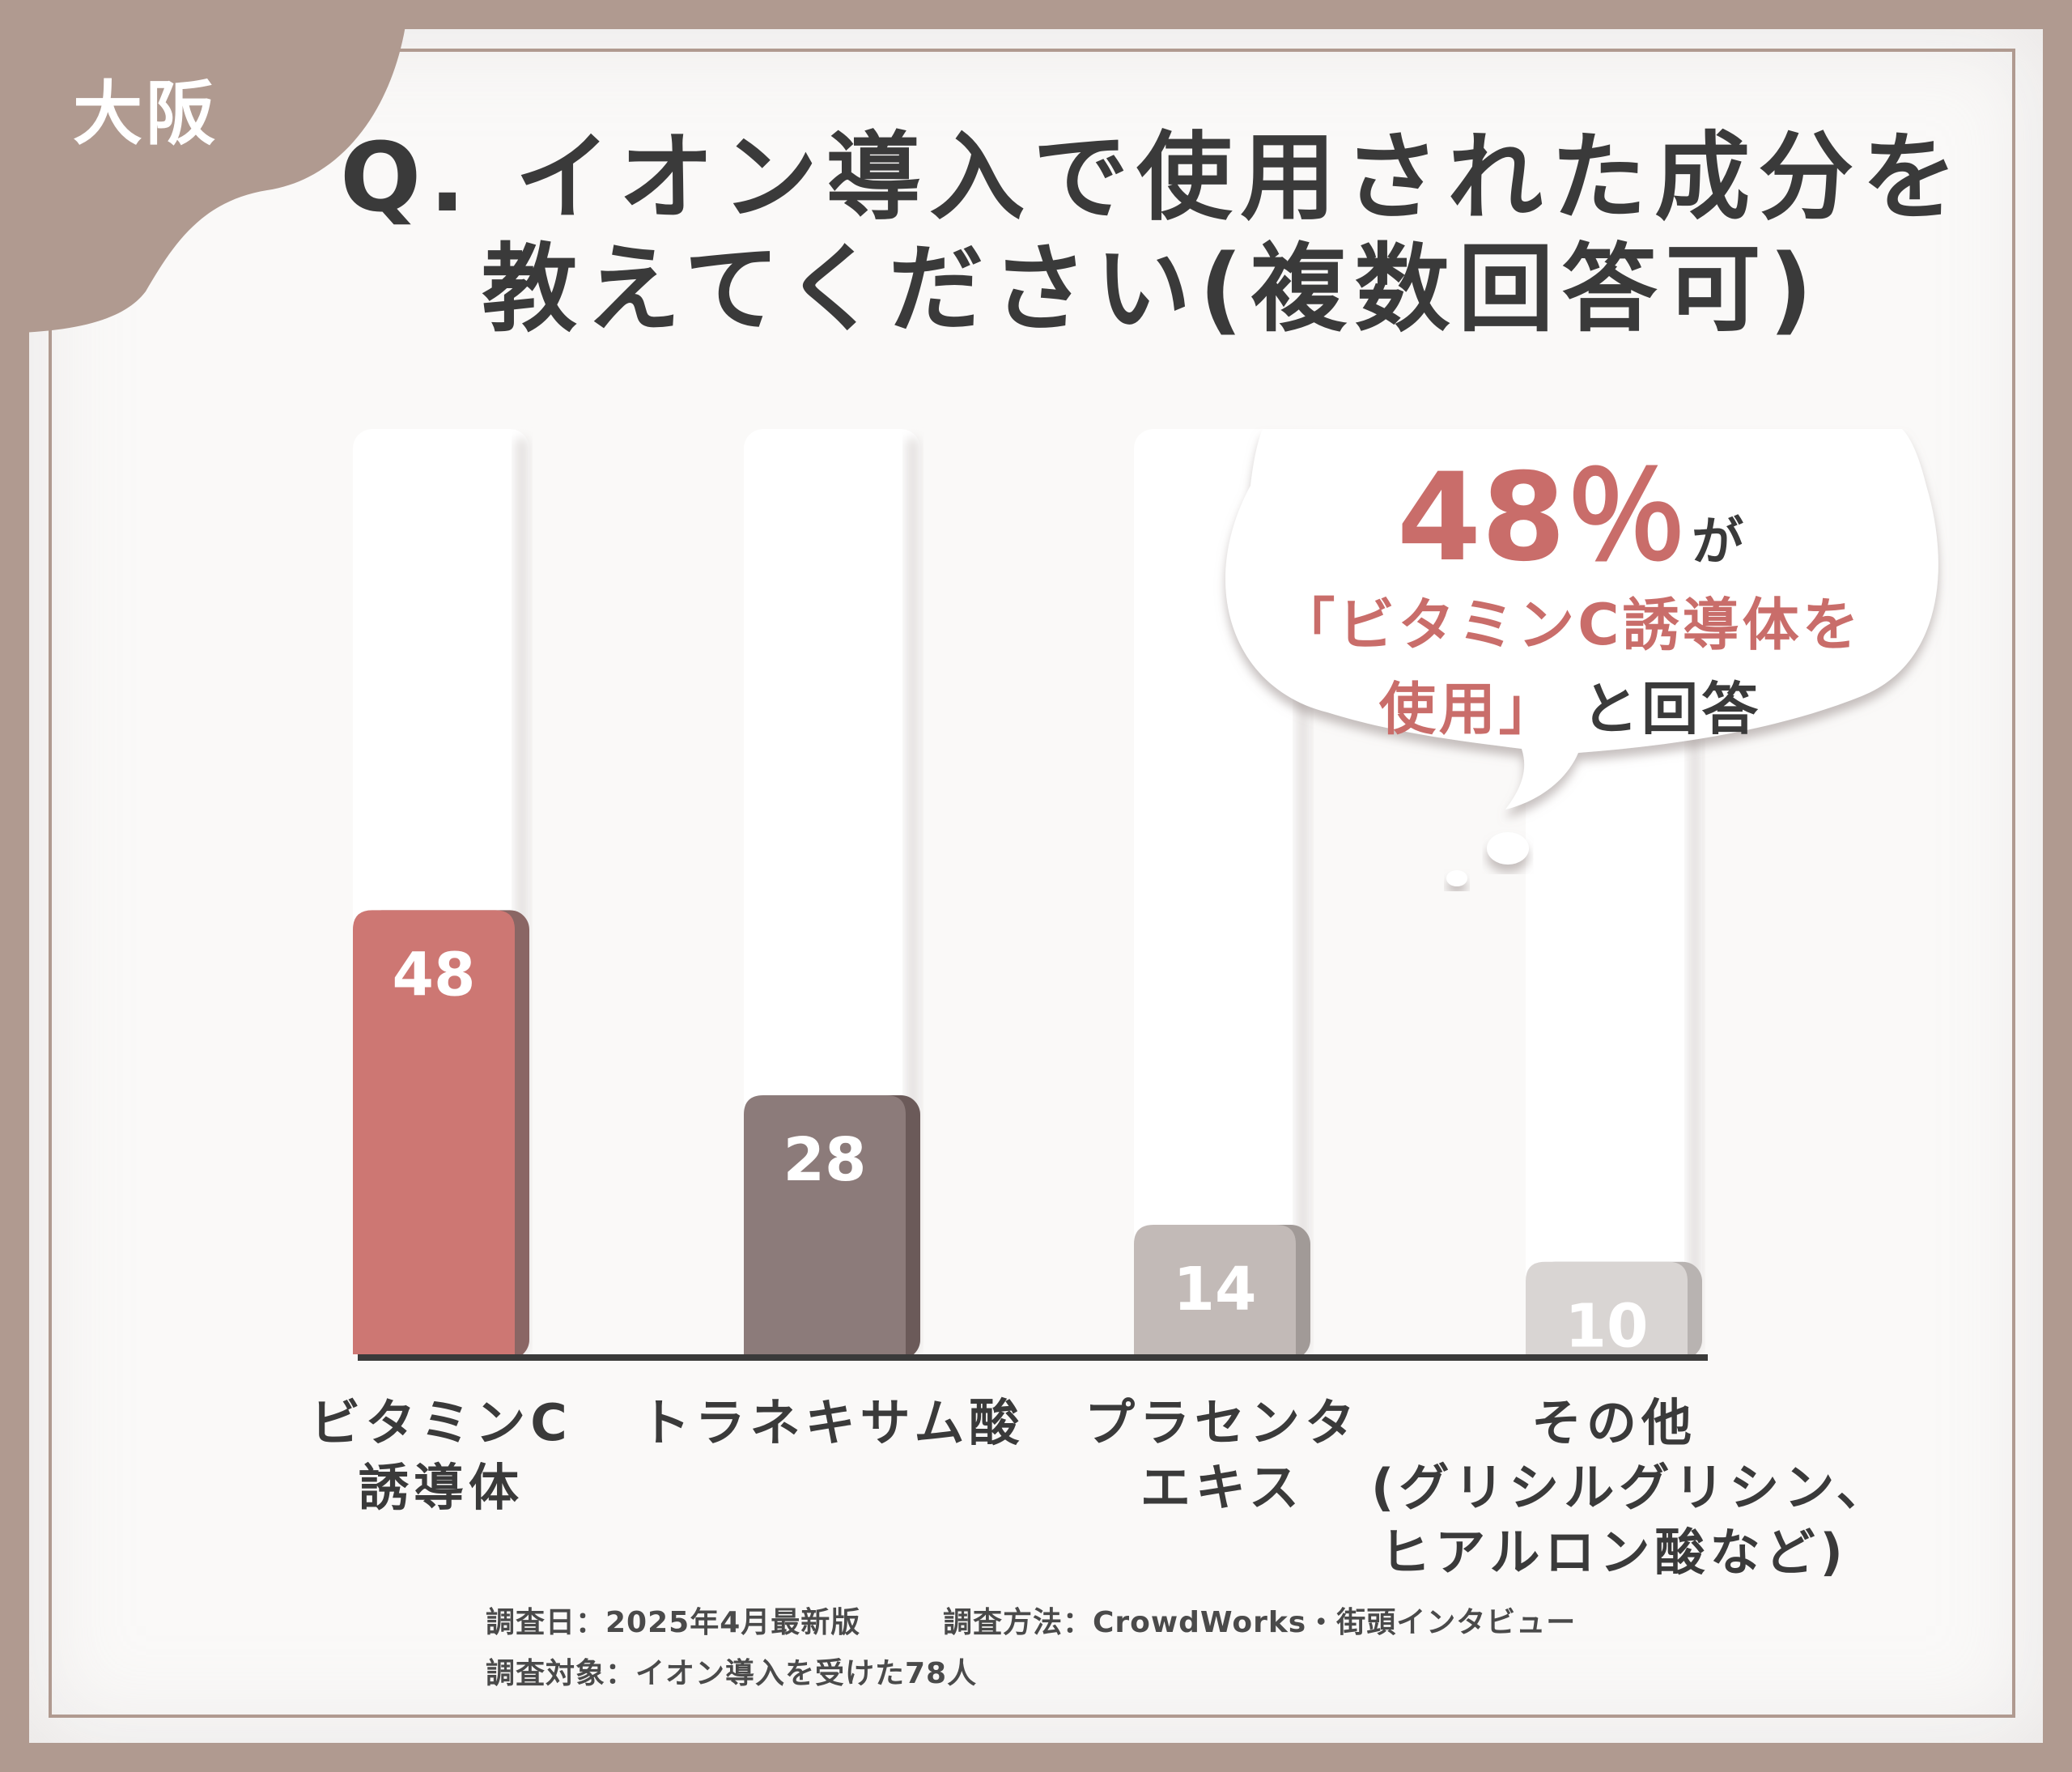 The width and height of the screenshot is (2072, 1772). What do you see at coordinates (1672, 709) in the screenshot?
I see `callout-line-3-rest: と回答` at bounding box center [1672, 709].